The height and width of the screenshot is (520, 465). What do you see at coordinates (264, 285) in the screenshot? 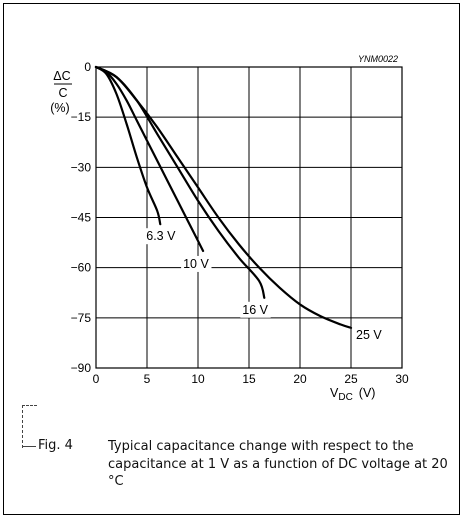
I see `series-labels: 6.3 V 10 V 16 V 25 V` at bounding box center [264, 285].